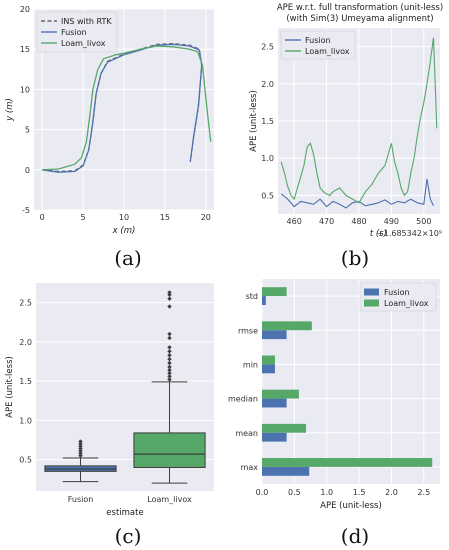  I want to click on x-tick-label-d: 1.5, so click(359, 492).